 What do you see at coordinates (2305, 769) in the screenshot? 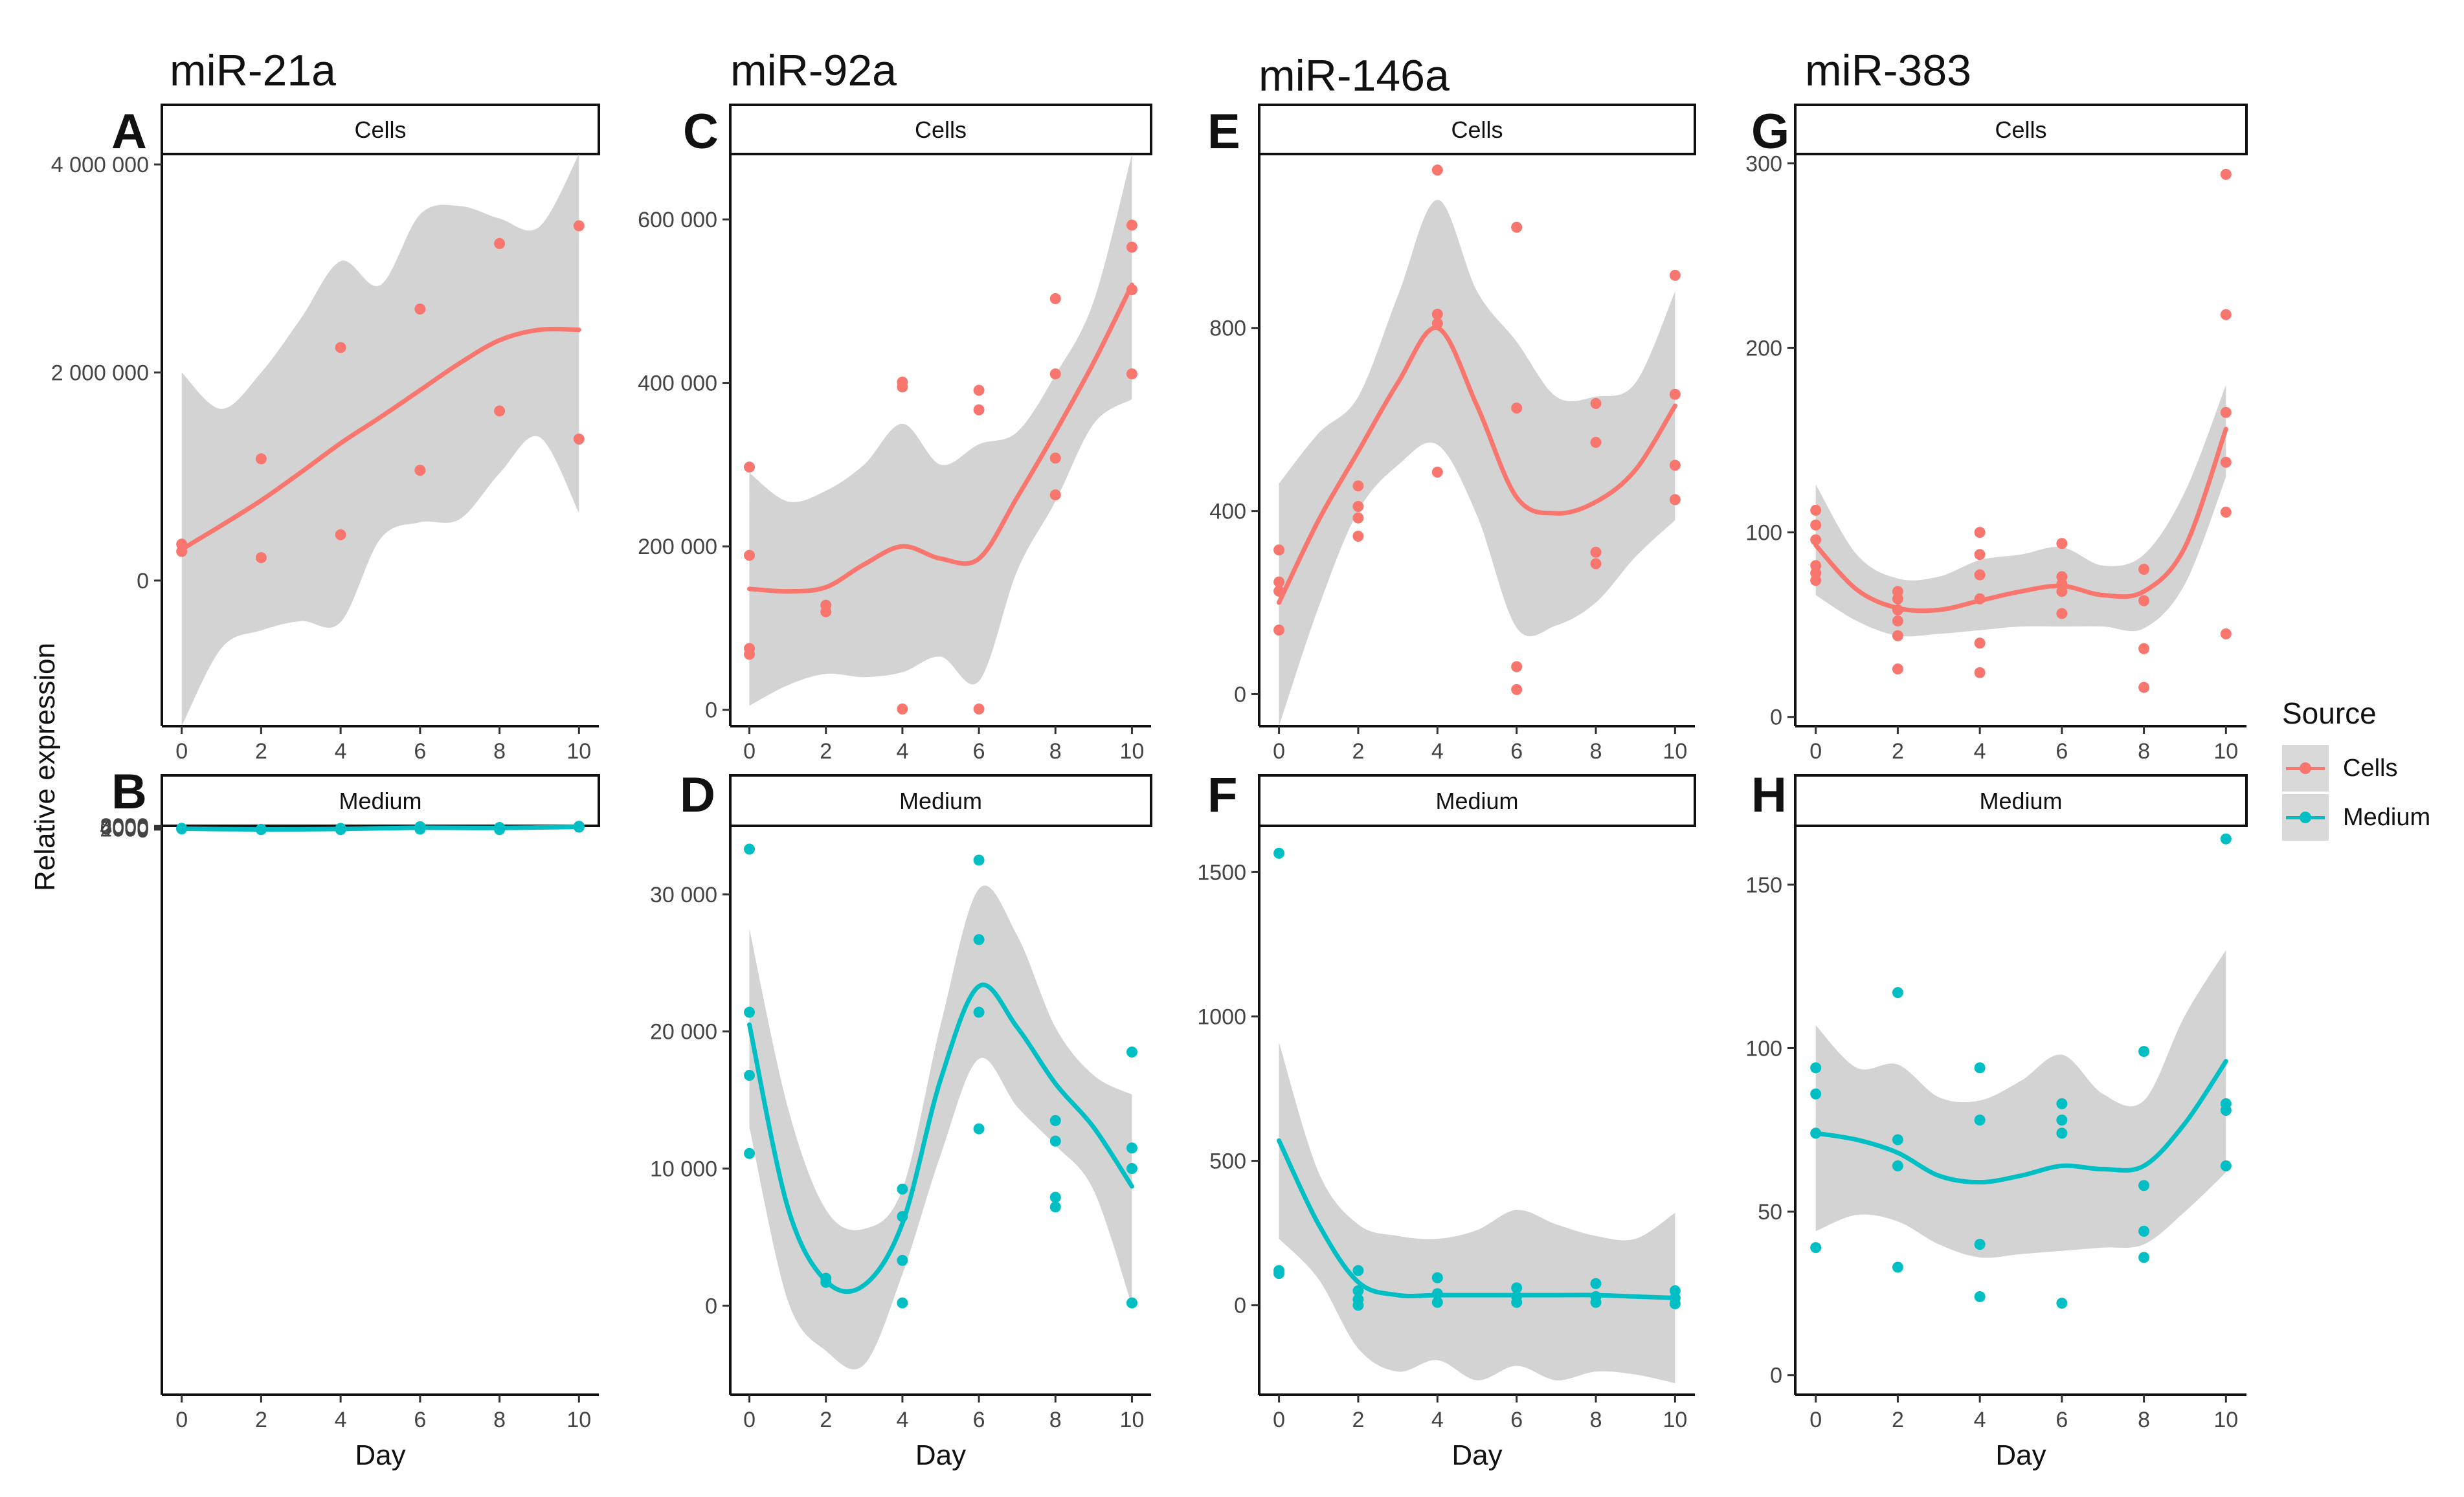
I see `legend-key-cells` at bounding box center [2305, 769].